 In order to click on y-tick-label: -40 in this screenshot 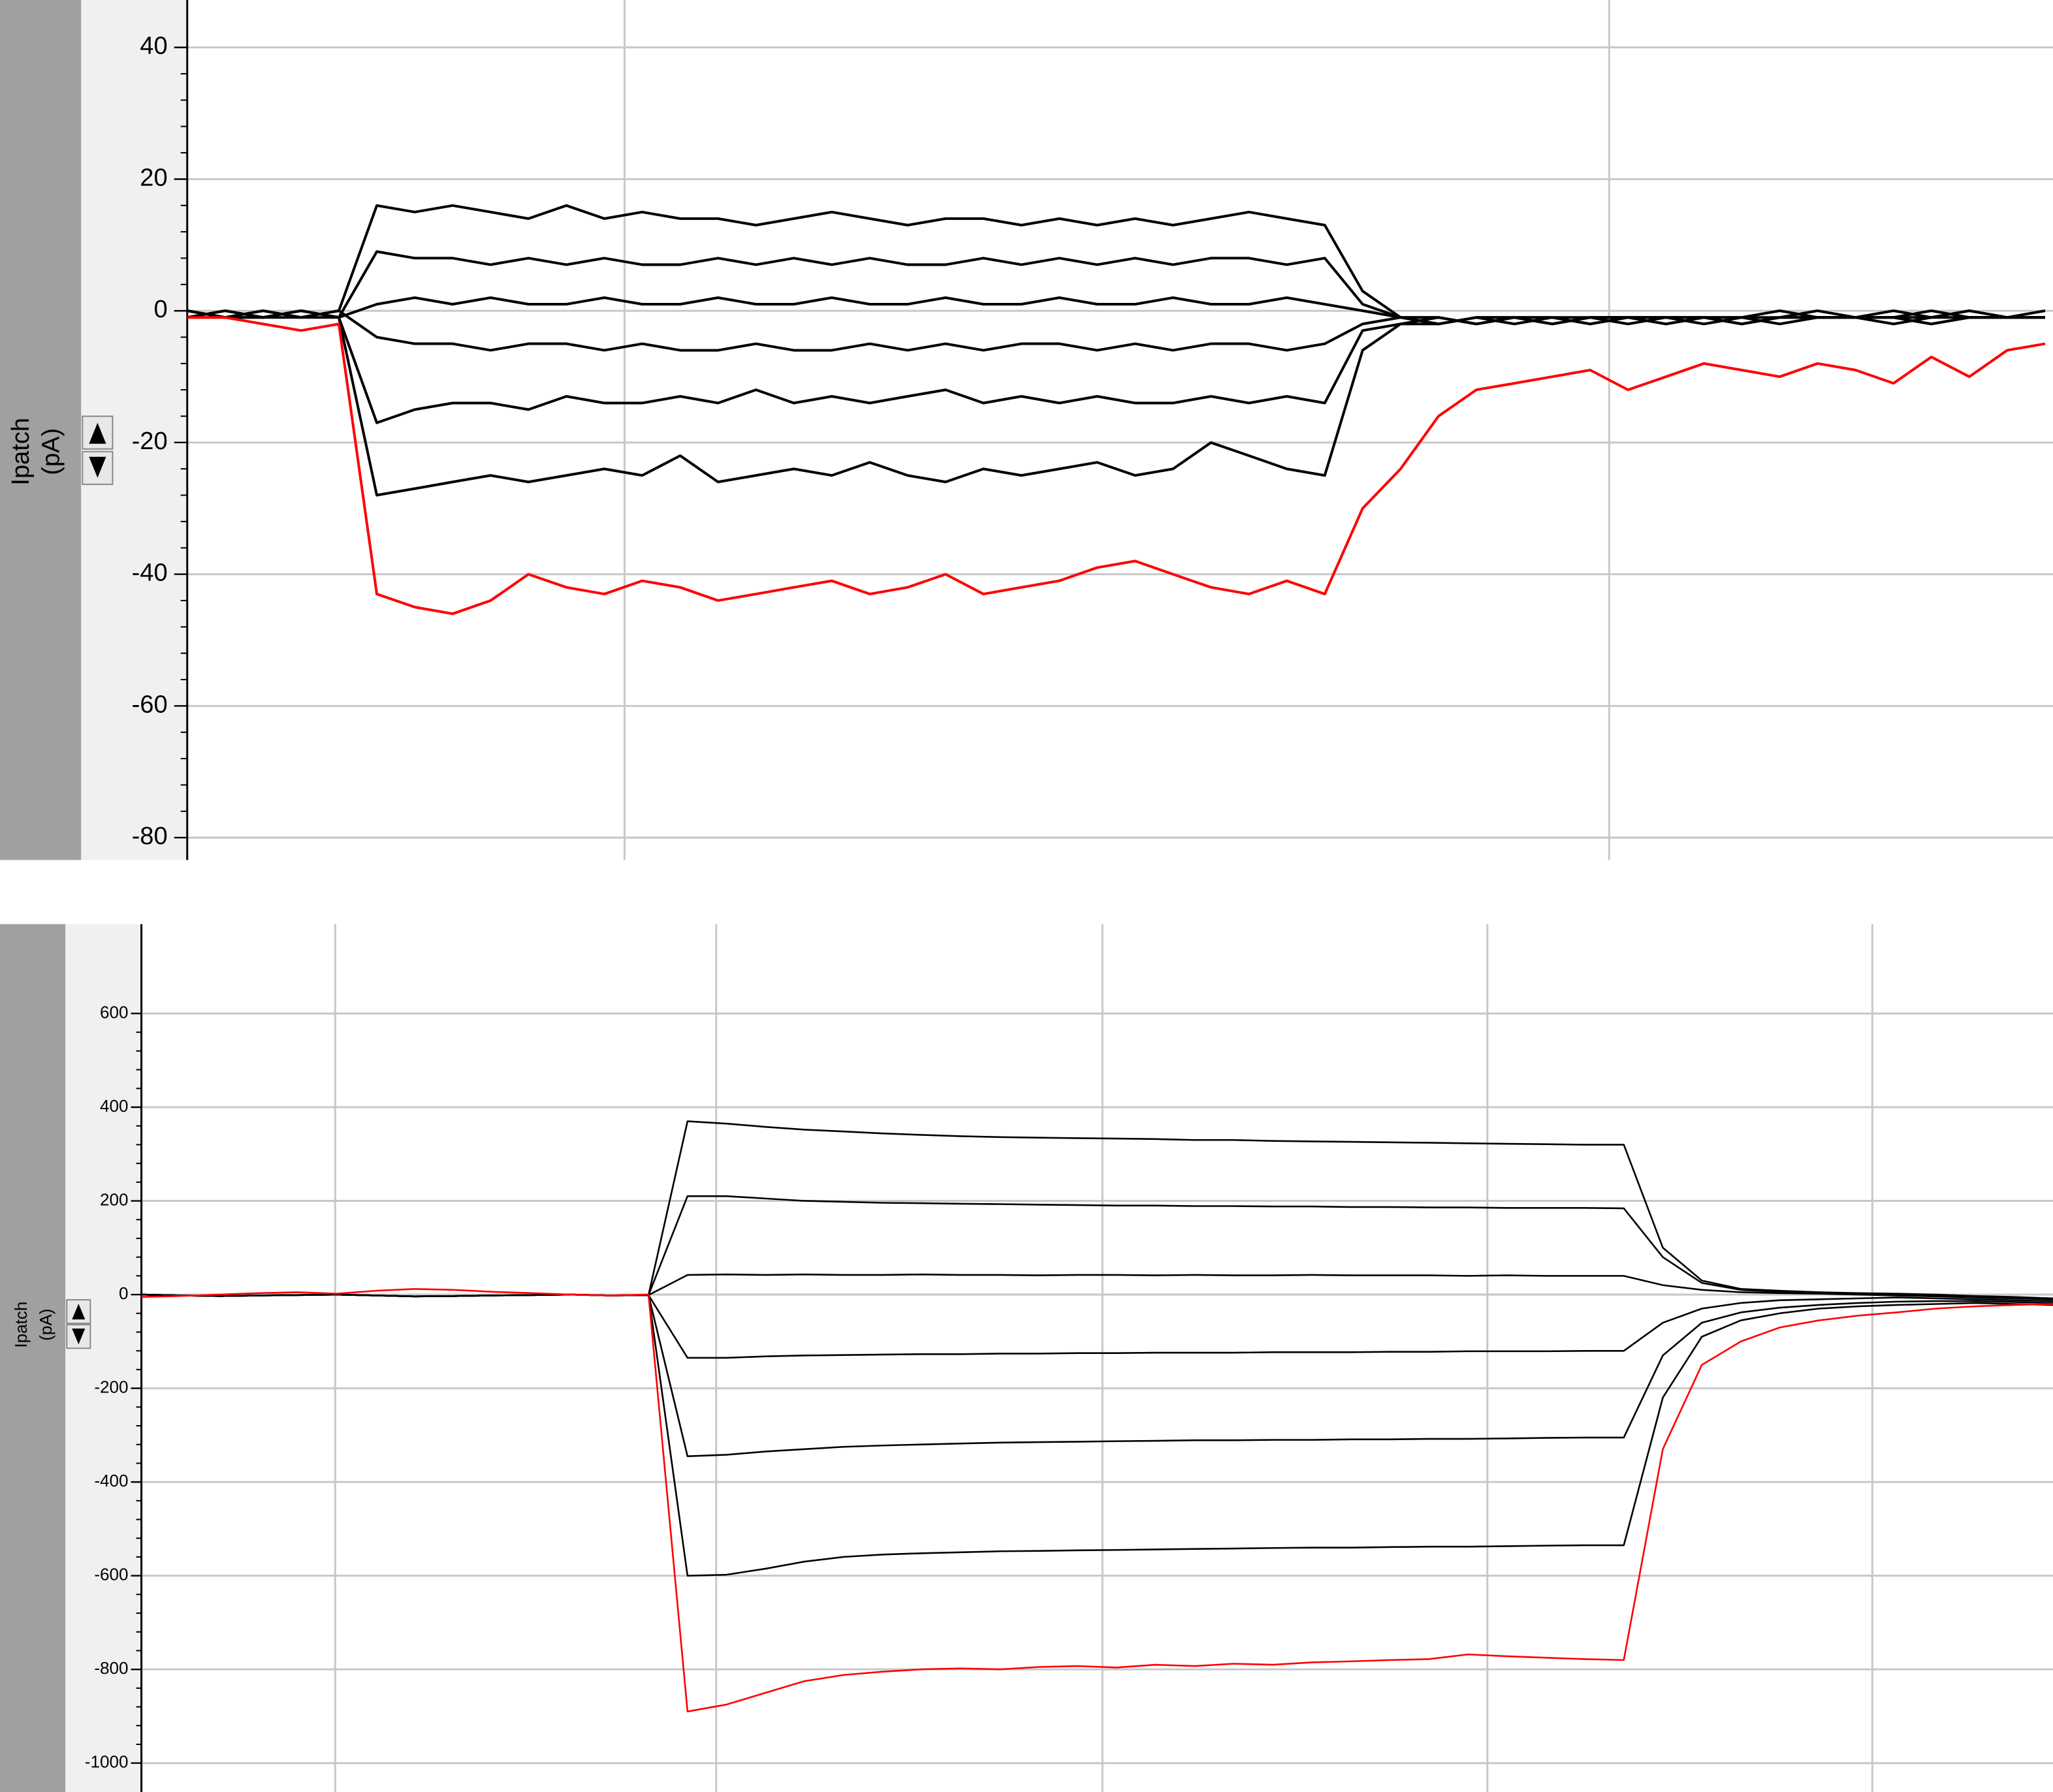, I will do `click(150, 573)`.